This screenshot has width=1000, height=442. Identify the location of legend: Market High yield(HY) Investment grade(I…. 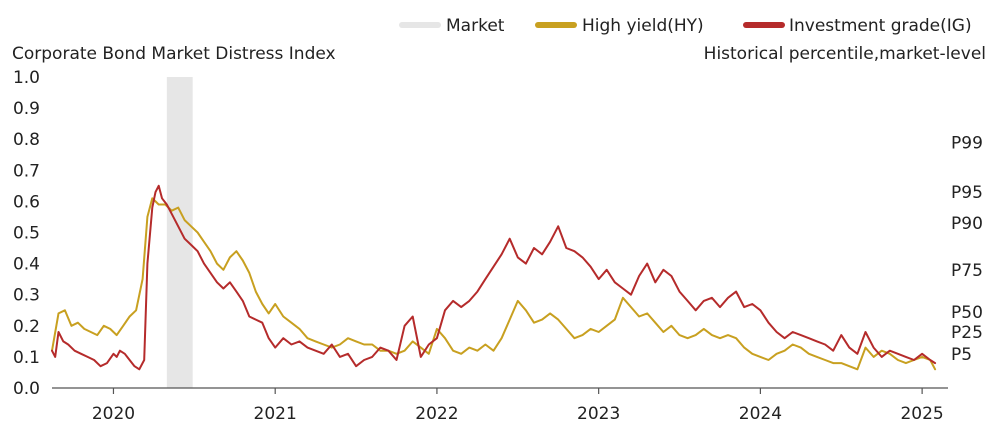
(685, 26).